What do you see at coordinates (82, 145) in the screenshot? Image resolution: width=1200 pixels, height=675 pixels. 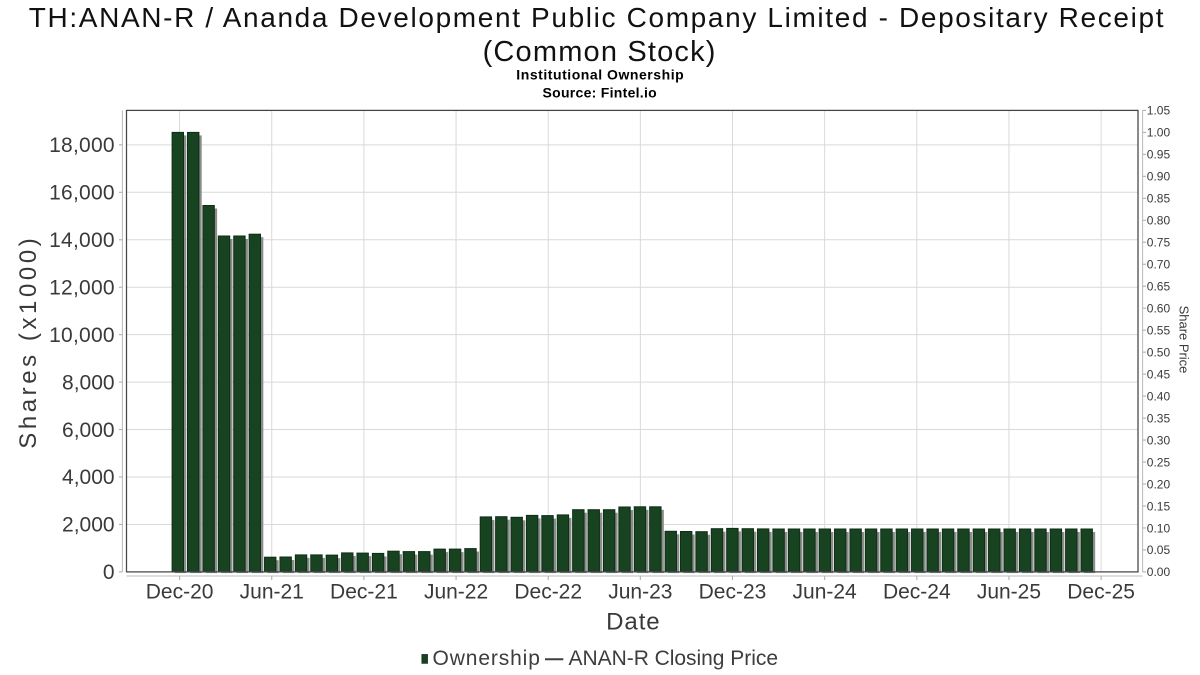 I see `svg-text: 18,000` at bounding box center [82, 145].